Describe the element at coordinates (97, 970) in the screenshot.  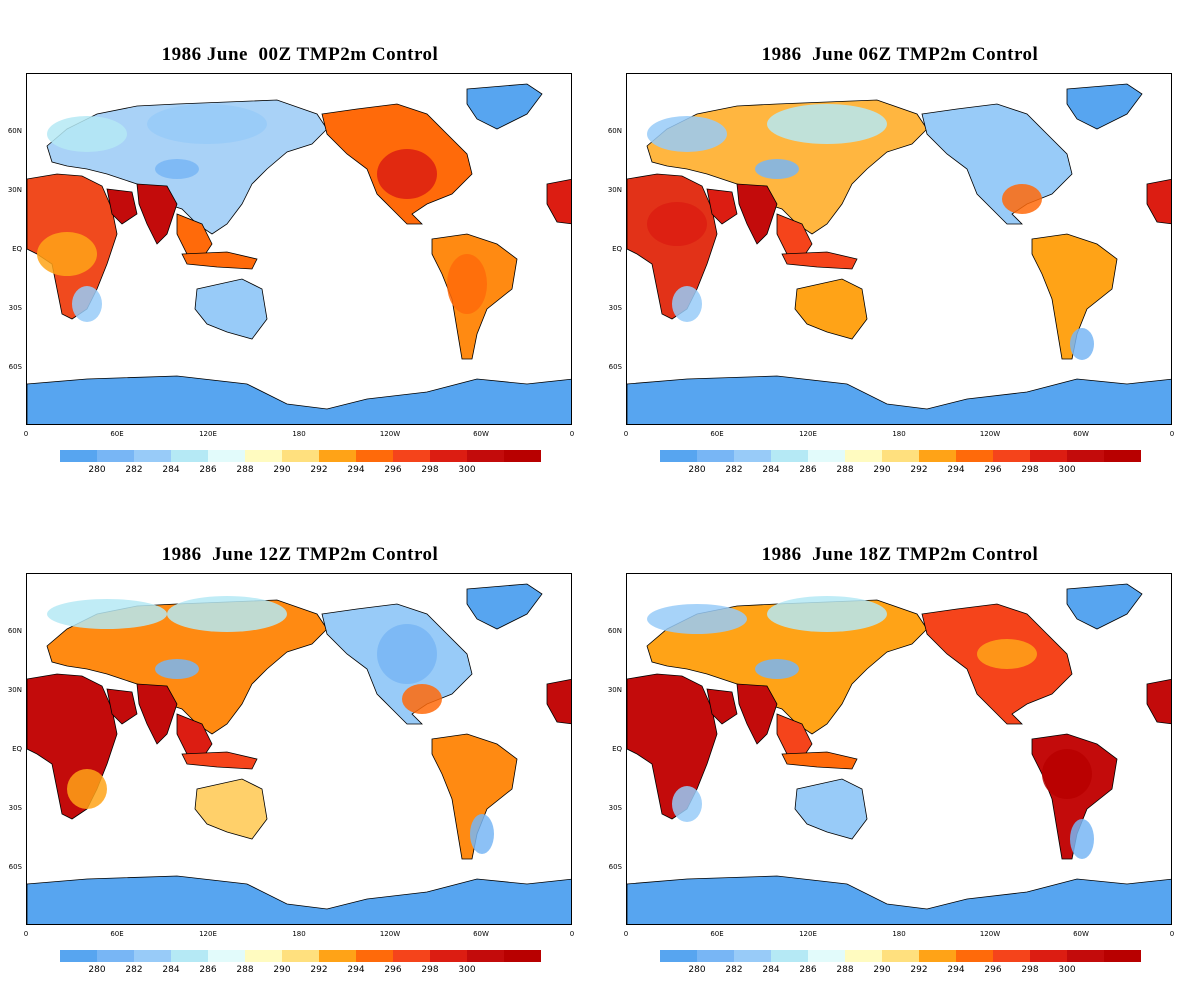
I see `colorbar-label: 280` at that location.